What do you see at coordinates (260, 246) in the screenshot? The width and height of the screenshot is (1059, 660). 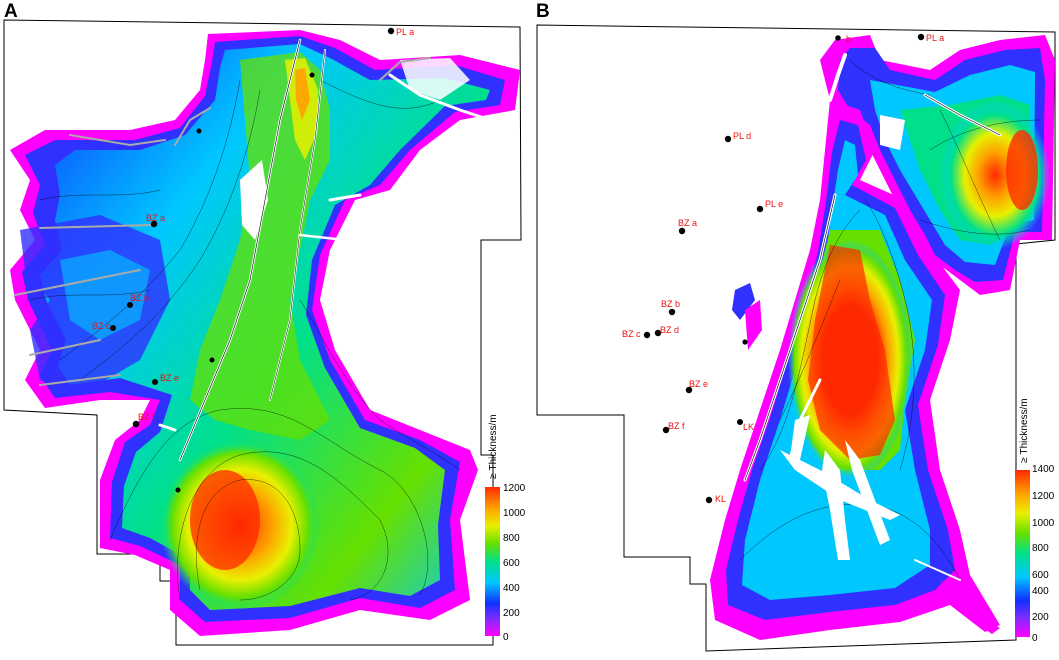 I see `panel-a-ridge` at bounding box center [260, 246].